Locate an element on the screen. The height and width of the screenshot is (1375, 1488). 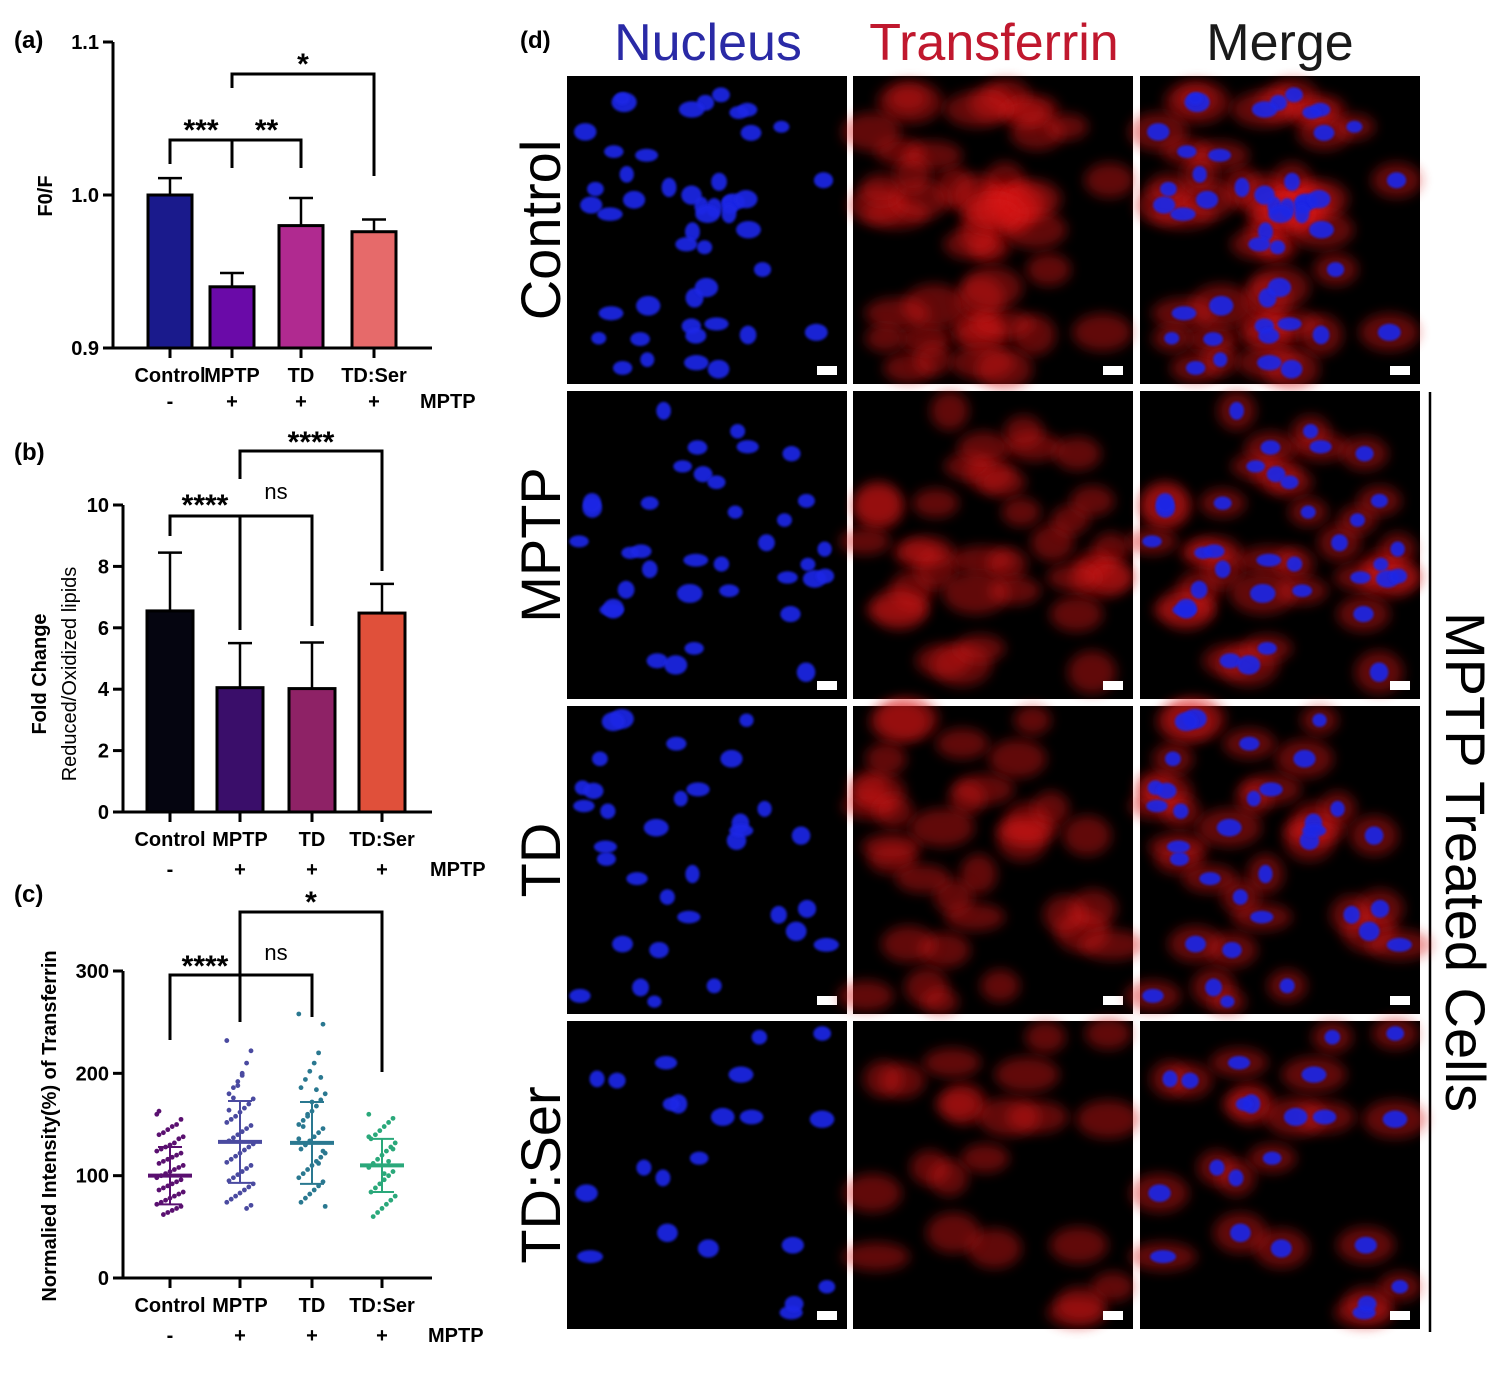
panel-d-label: (d) is located at coordinates (535, 40).